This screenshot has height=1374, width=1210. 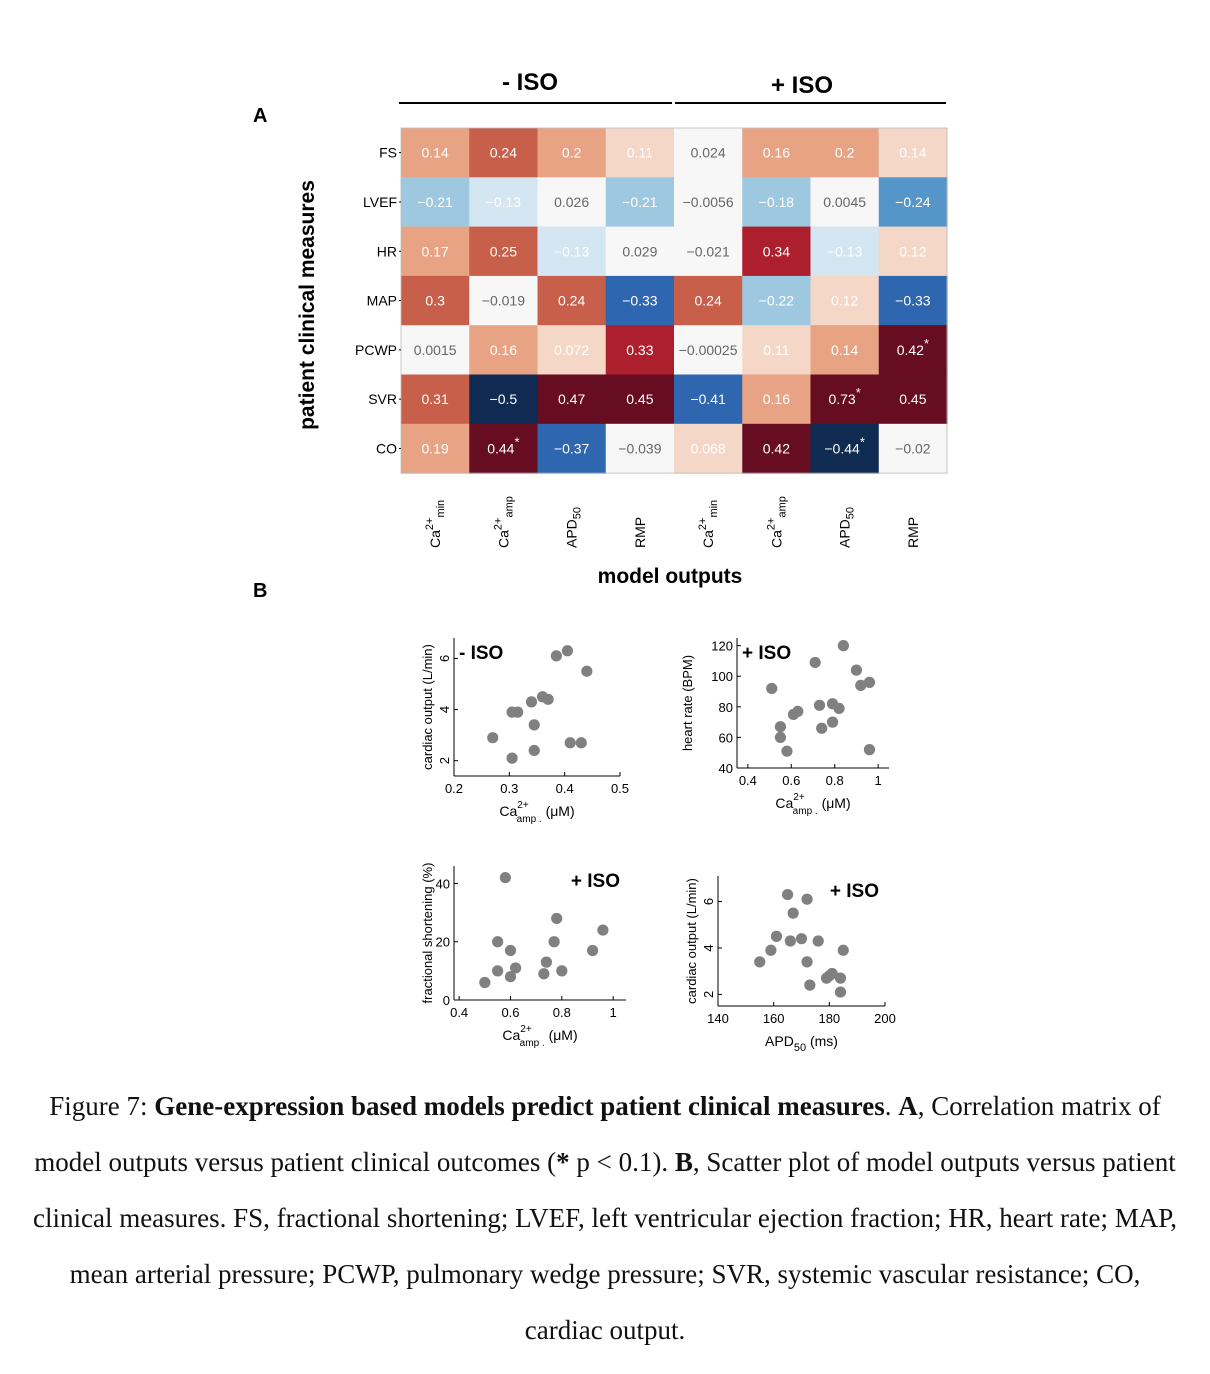 What do you see at coordinates (722, 646) in the screenshot?
I see `scatter-y-tick-label: 120` at bounding box center [722, 646].